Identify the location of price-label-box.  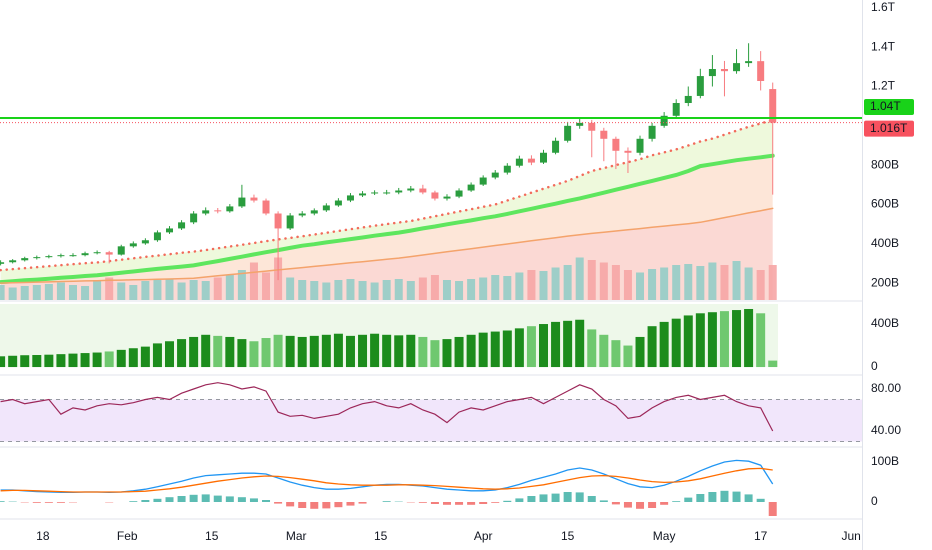
(889, 106).